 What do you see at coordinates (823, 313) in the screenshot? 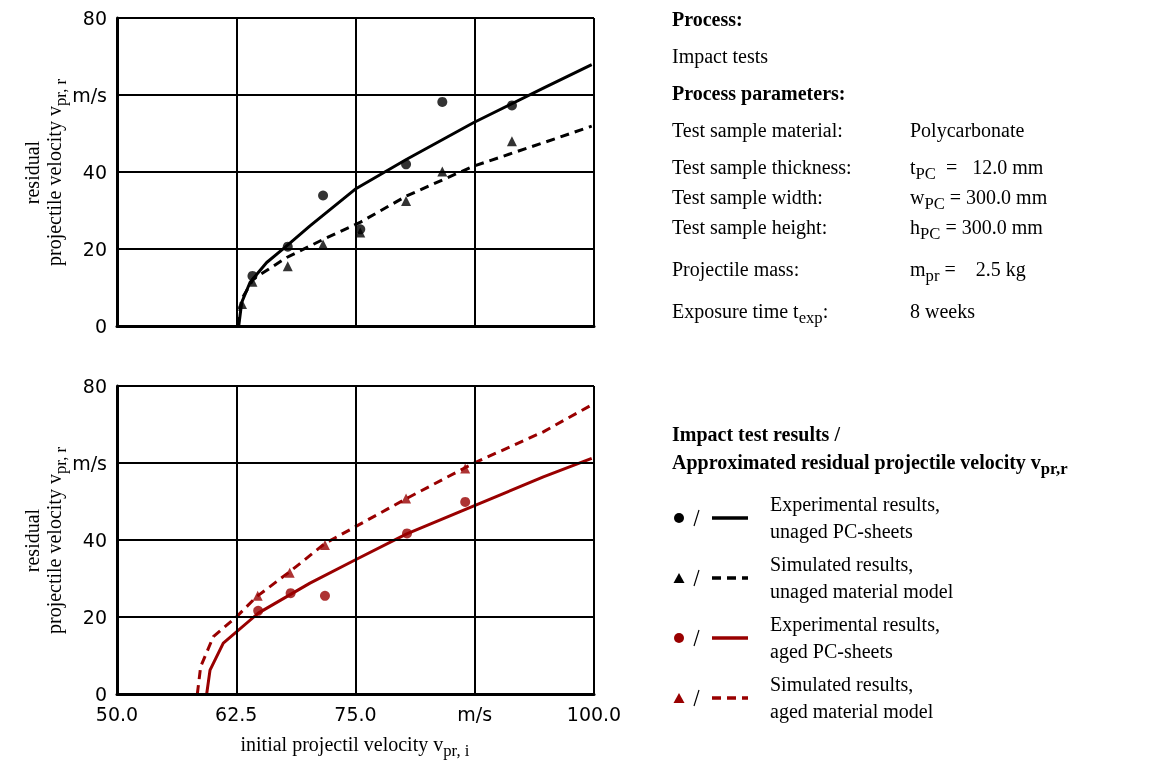
I see `text: Exposure time t$_{exp}$: 8 weeks` at bounding box center [823, 313].